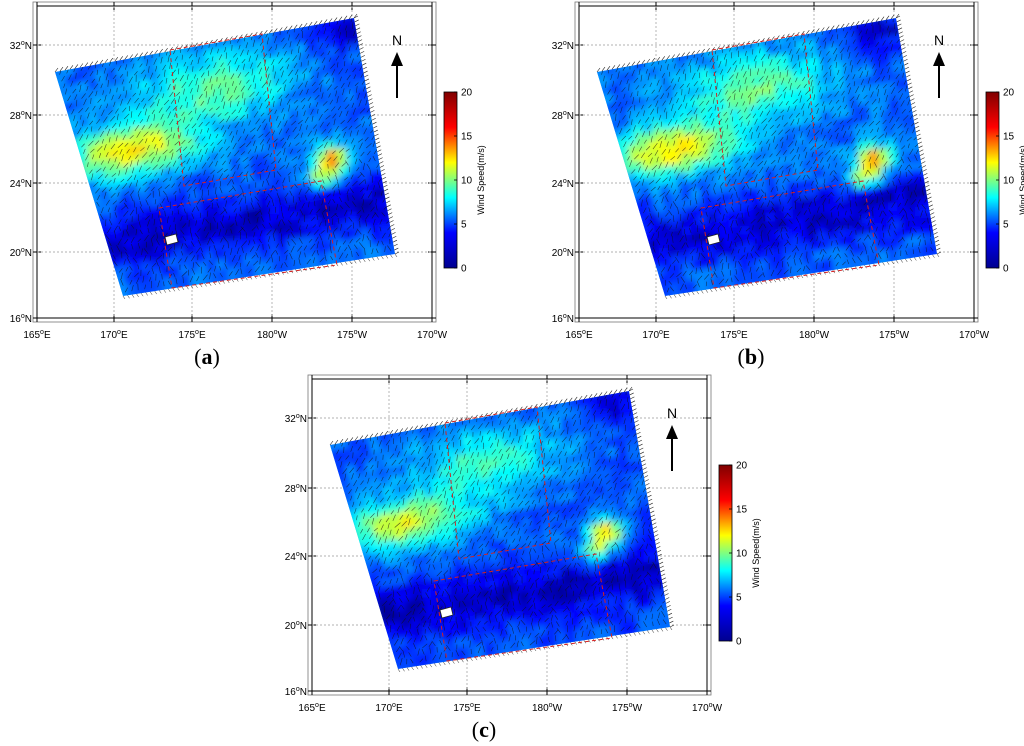  I want to click on panel-caption-a: (a), so click(207, 356).